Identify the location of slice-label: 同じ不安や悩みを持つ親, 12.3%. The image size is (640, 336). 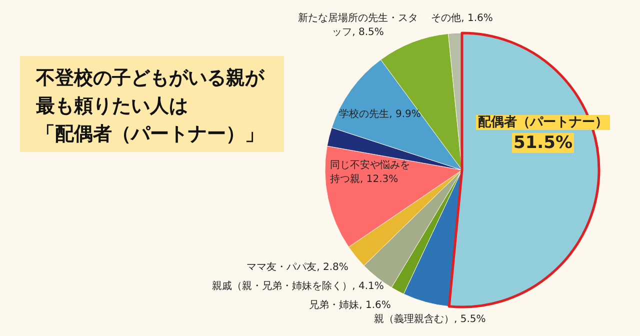
(370, 173).